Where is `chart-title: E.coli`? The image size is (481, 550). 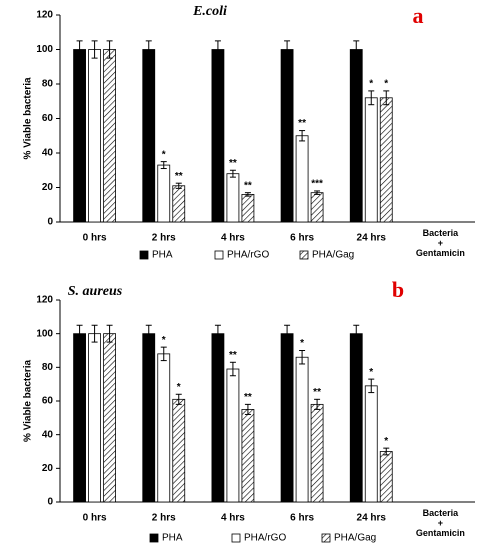 chart-title: E.coli is located at coordinates (209, 11).